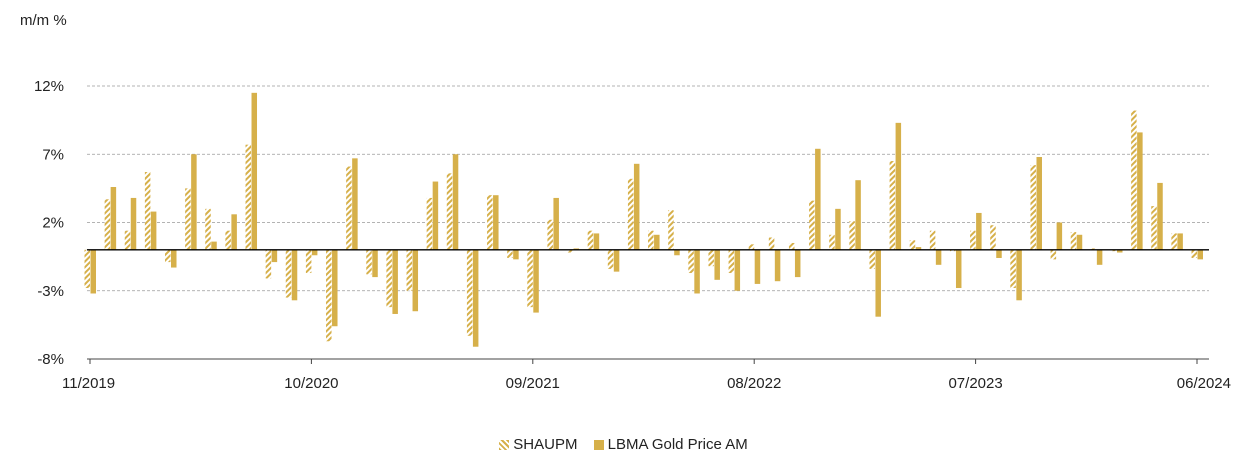  Describe the element at coordinates (533, 383) in the screenshot. I see `x-tick-label: 09/2021` at that location.